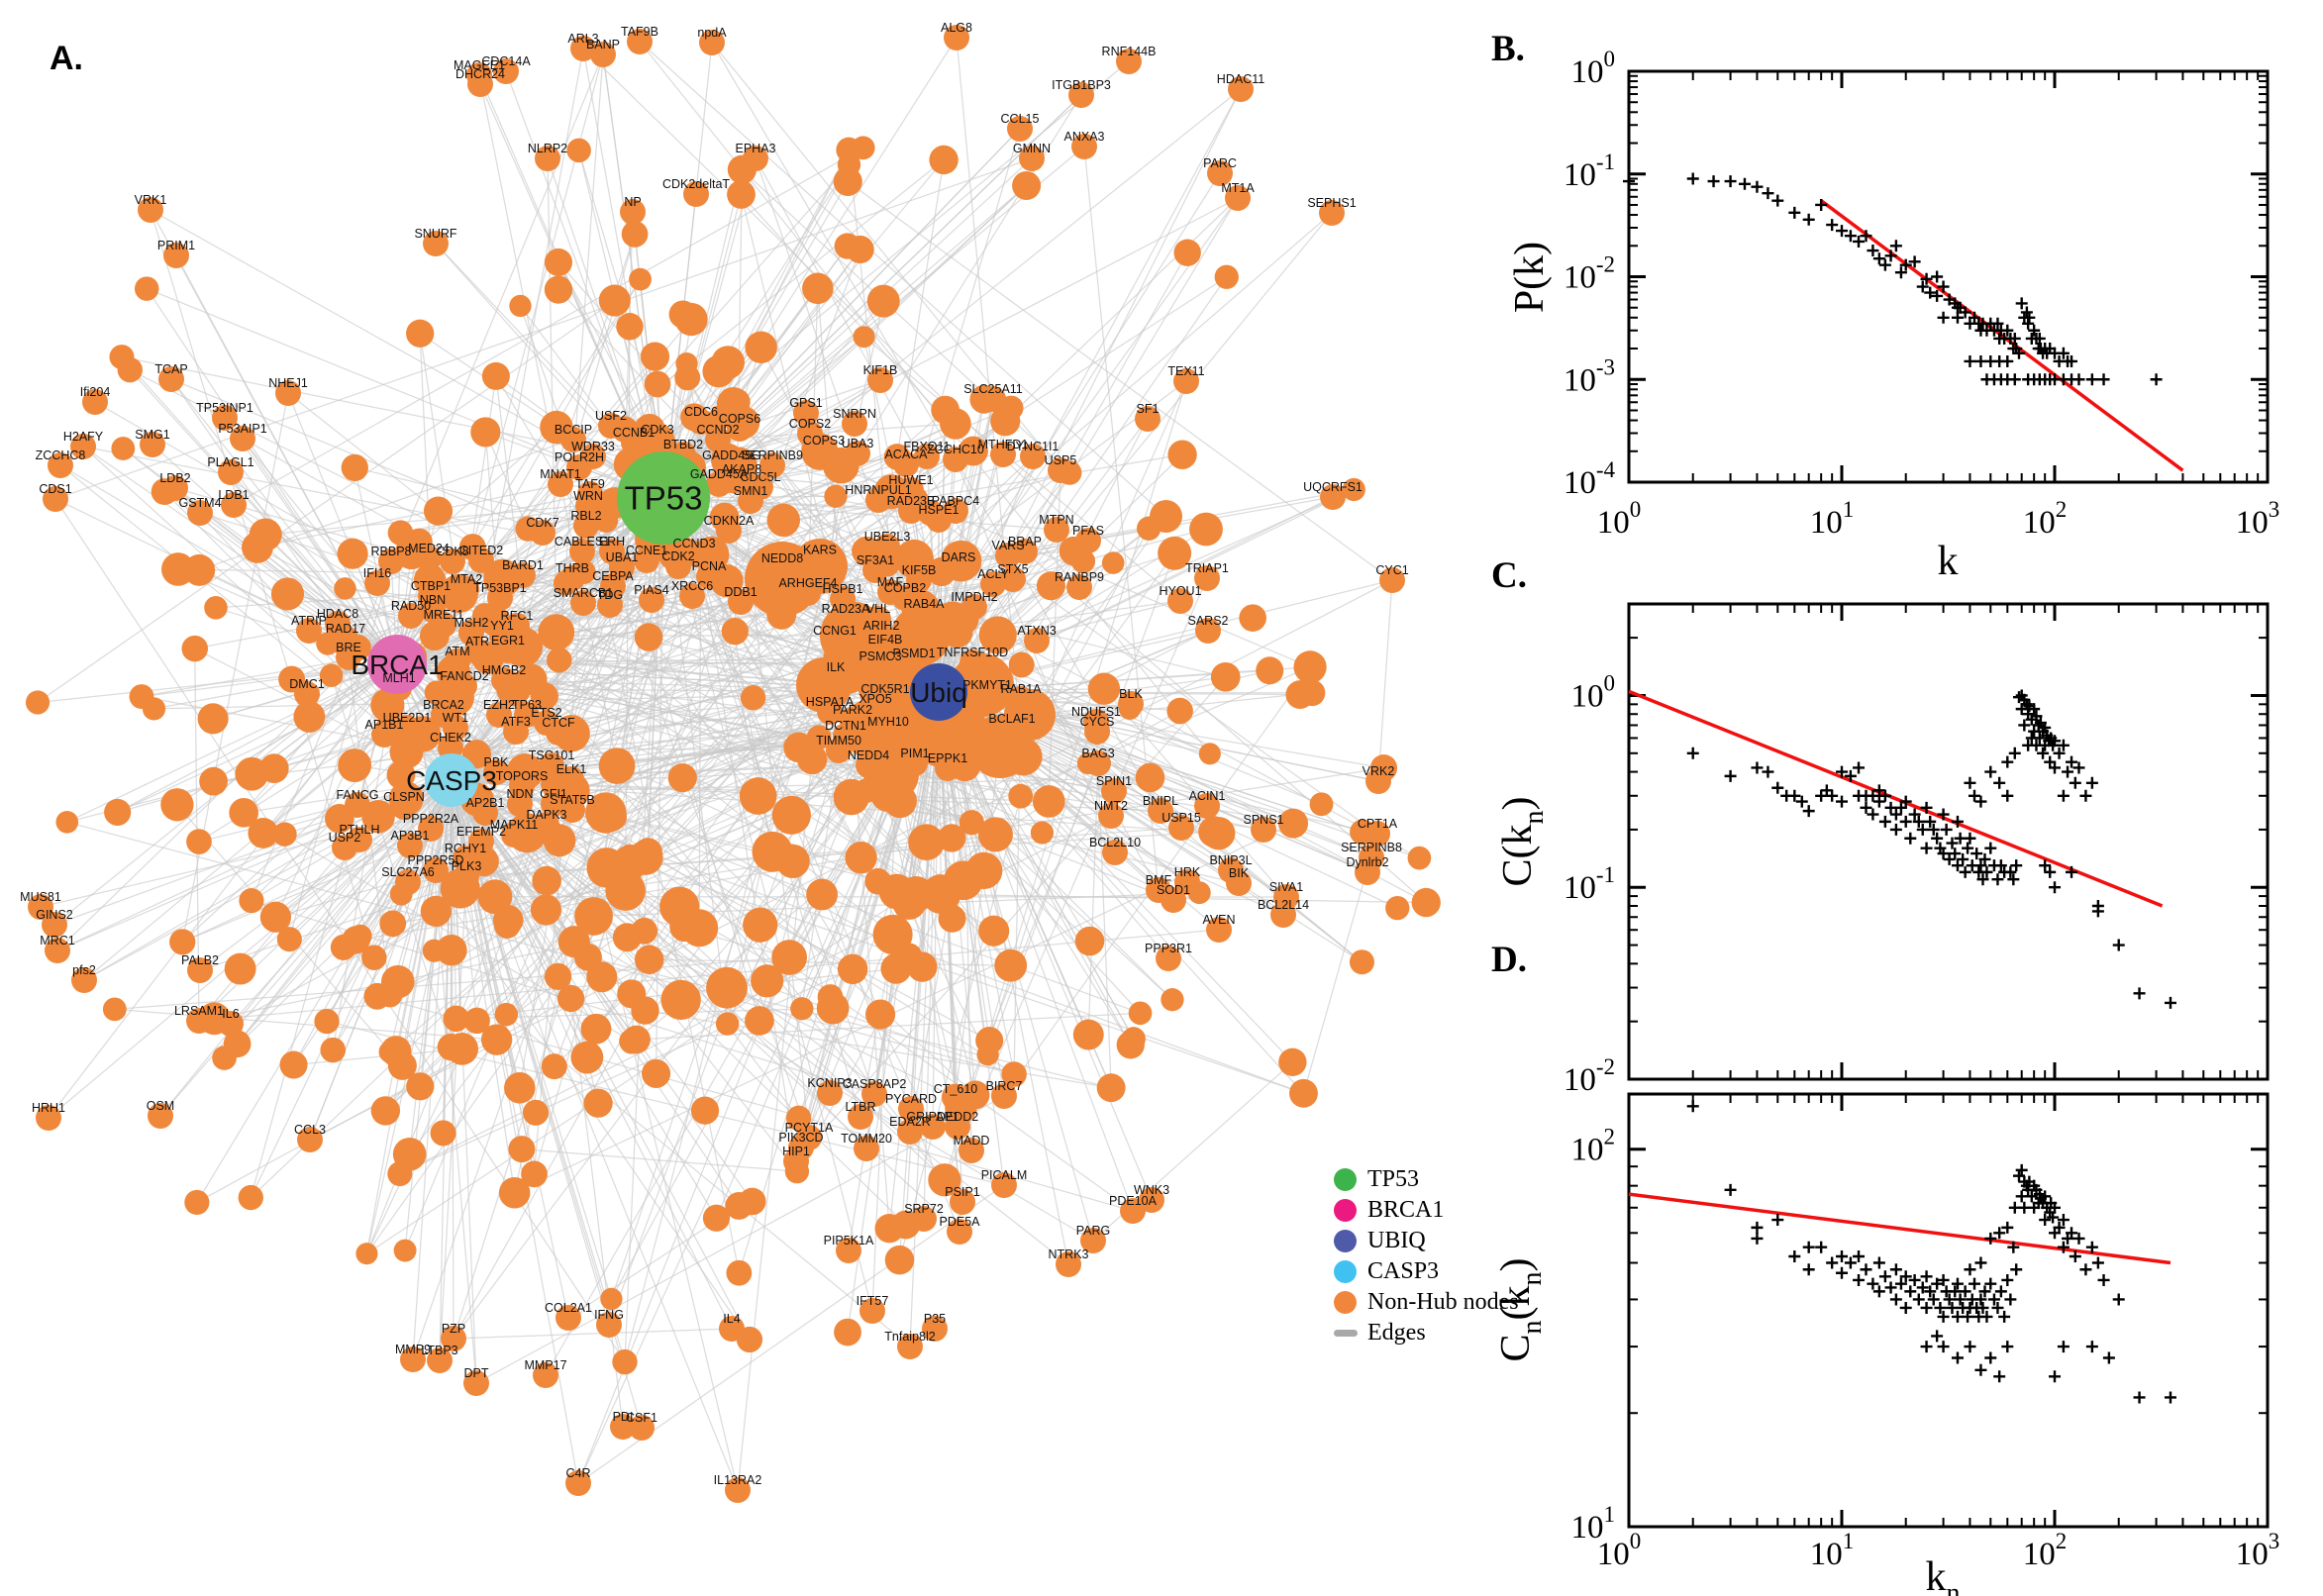 This screenshot has width=2323, height=1596. Describe the element at coordinates (431, 586) in the screenshot. I see `network-node-label: CTBP1` at that location.